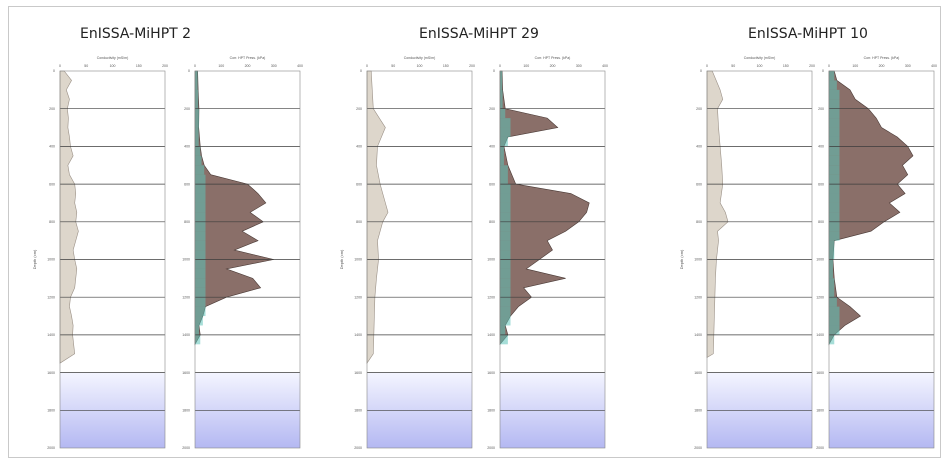  Describe the element at coordinates (393, 66) in the screenshot. I see `x-tick-label: 50` at that location.